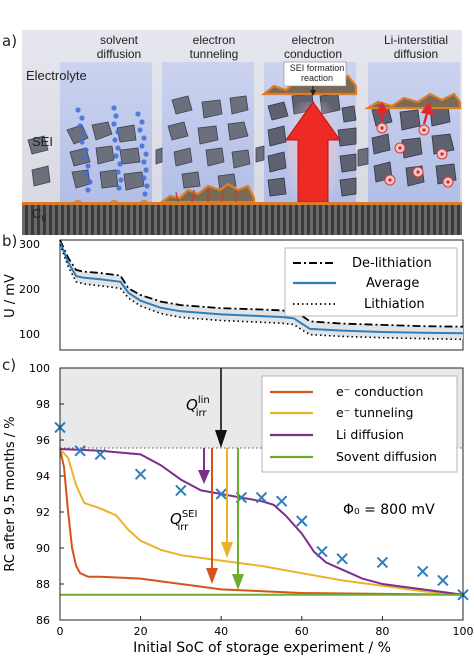 This screenshot has width=474, height=658. What do you see at coordinates (389, 510) in the screenshot?
I see `phi-label: Φ₀ = 800 mV` at bounding box center [389, 510].